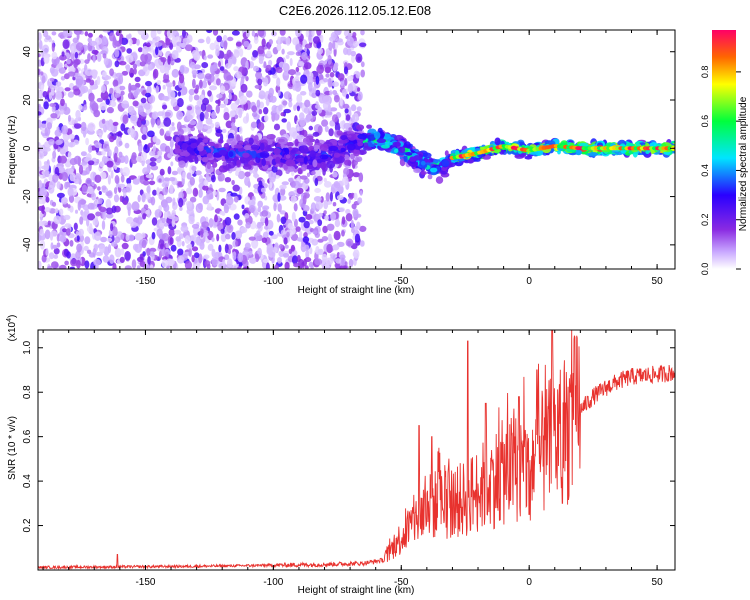  I want to click on colorbar-tick-label: 0.4, so click(705, 170).